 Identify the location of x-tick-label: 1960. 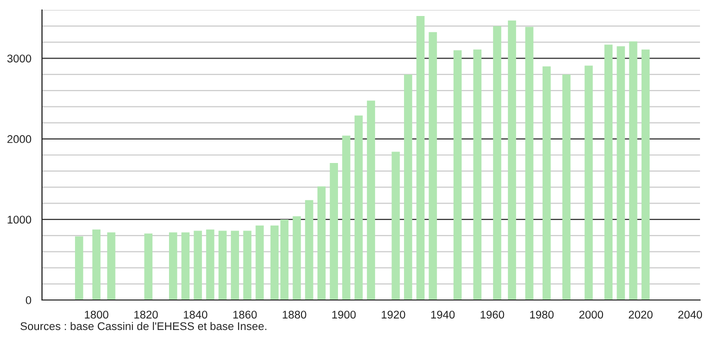
(492, 314).